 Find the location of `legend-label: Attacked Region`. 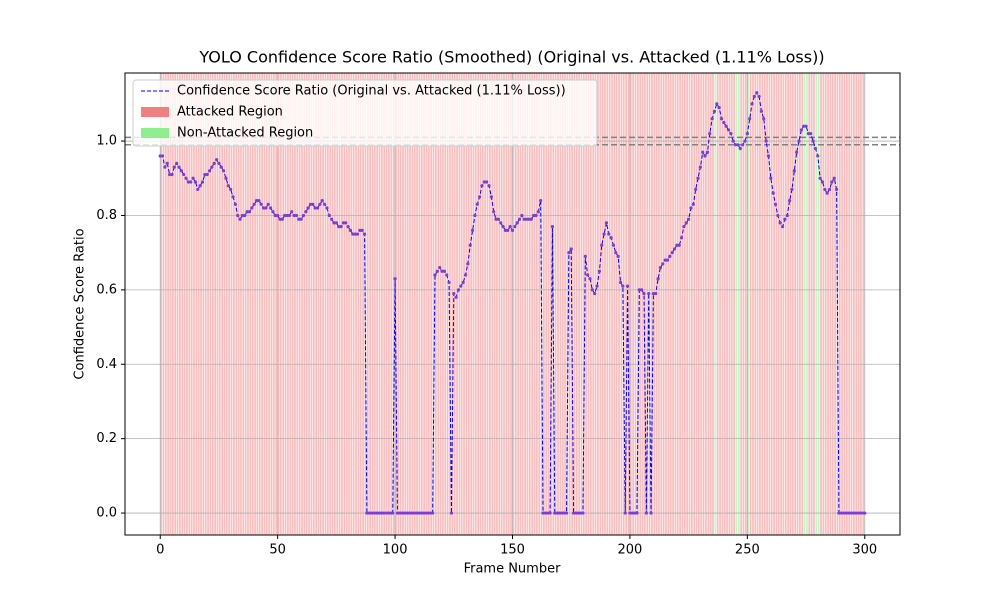

legend-label: Attacked Region is located at coordinates (230, 112).